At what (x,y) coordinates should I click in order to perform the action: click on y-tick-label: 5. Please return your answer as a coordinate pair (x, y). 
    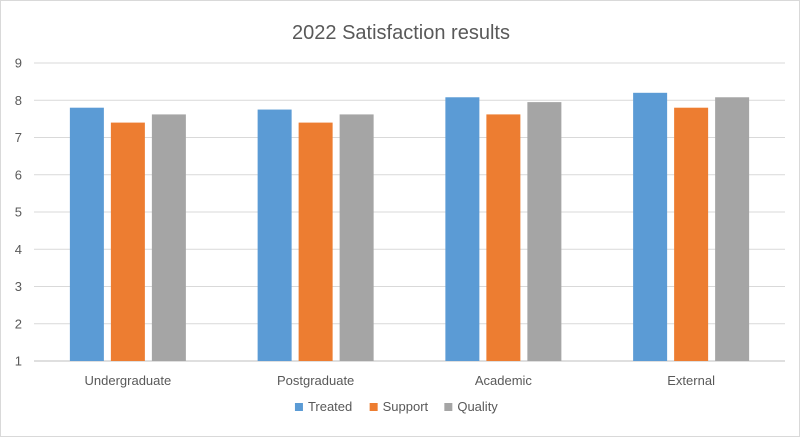
    Looking at the image, I should click on (18, 212).